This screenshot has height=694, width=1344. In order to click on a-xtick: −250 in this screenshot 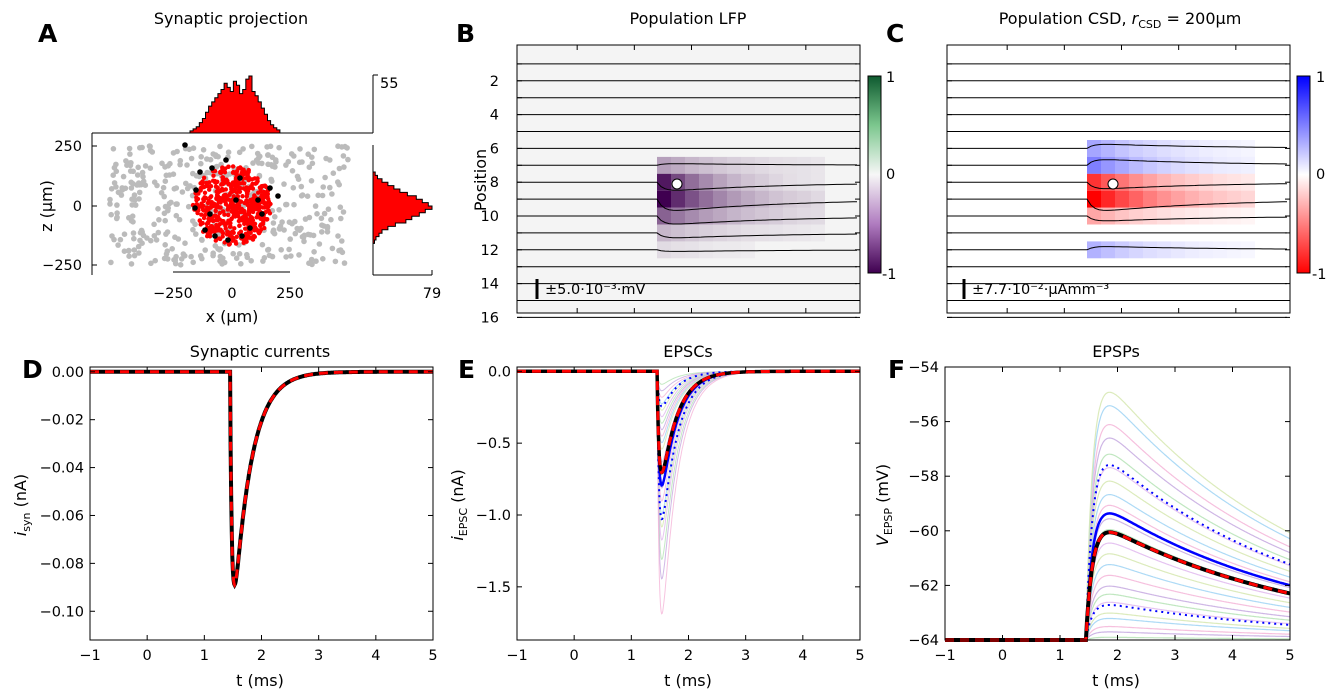, I will do `click(173, 294)`.